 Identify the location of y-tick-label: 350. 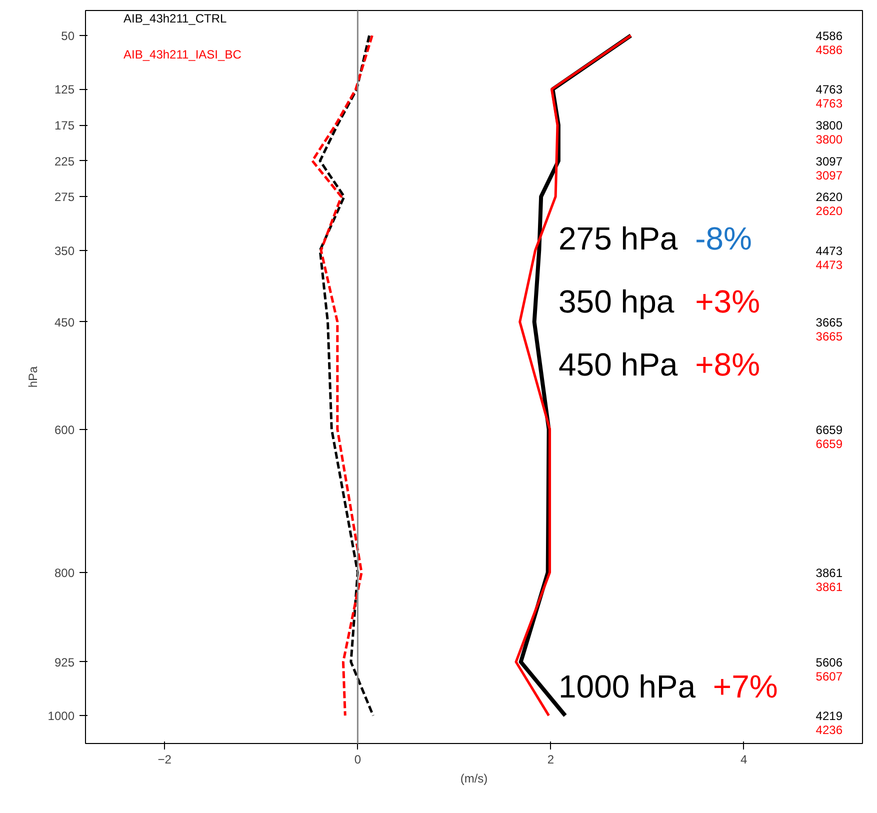
(64, 251).